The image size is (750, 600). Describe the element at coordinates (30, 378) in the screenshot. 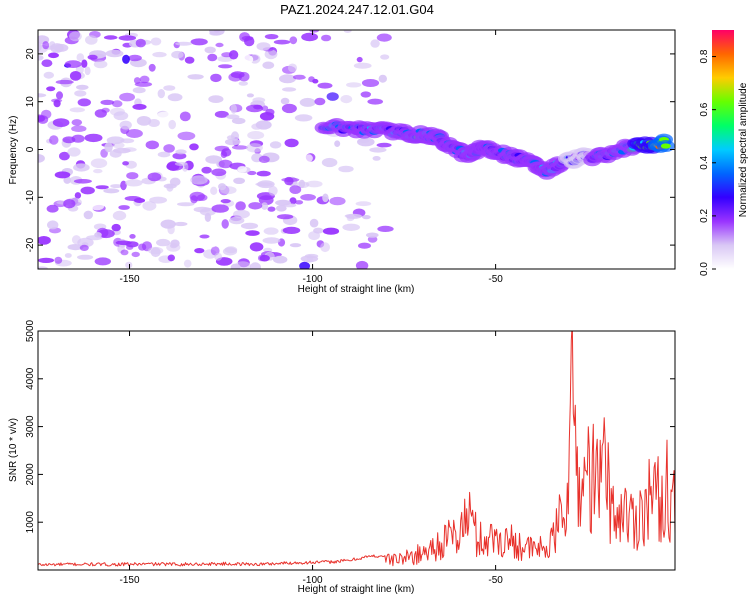

I see `y-tick-label: 4000` at that location.